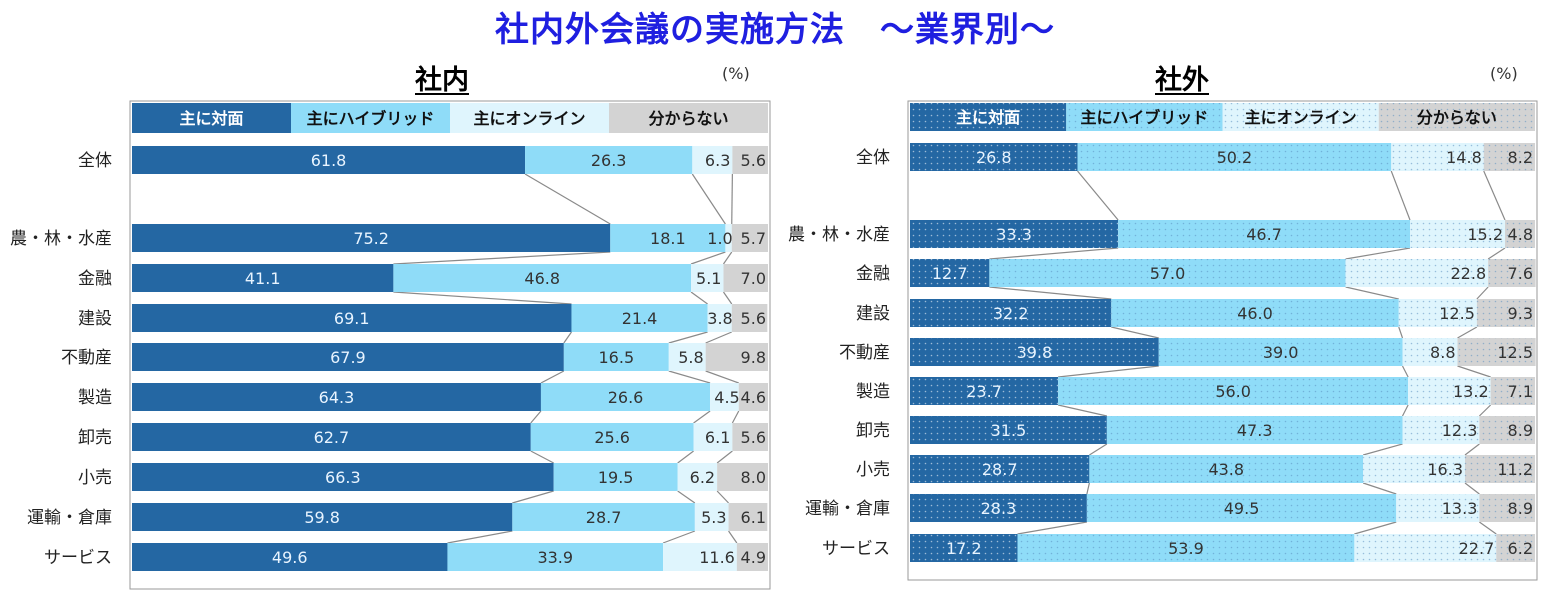  Describe the element at coordinates (719, 238) in the screenshot. I see `bar-value-label-online-internal: 1.0` at that location.